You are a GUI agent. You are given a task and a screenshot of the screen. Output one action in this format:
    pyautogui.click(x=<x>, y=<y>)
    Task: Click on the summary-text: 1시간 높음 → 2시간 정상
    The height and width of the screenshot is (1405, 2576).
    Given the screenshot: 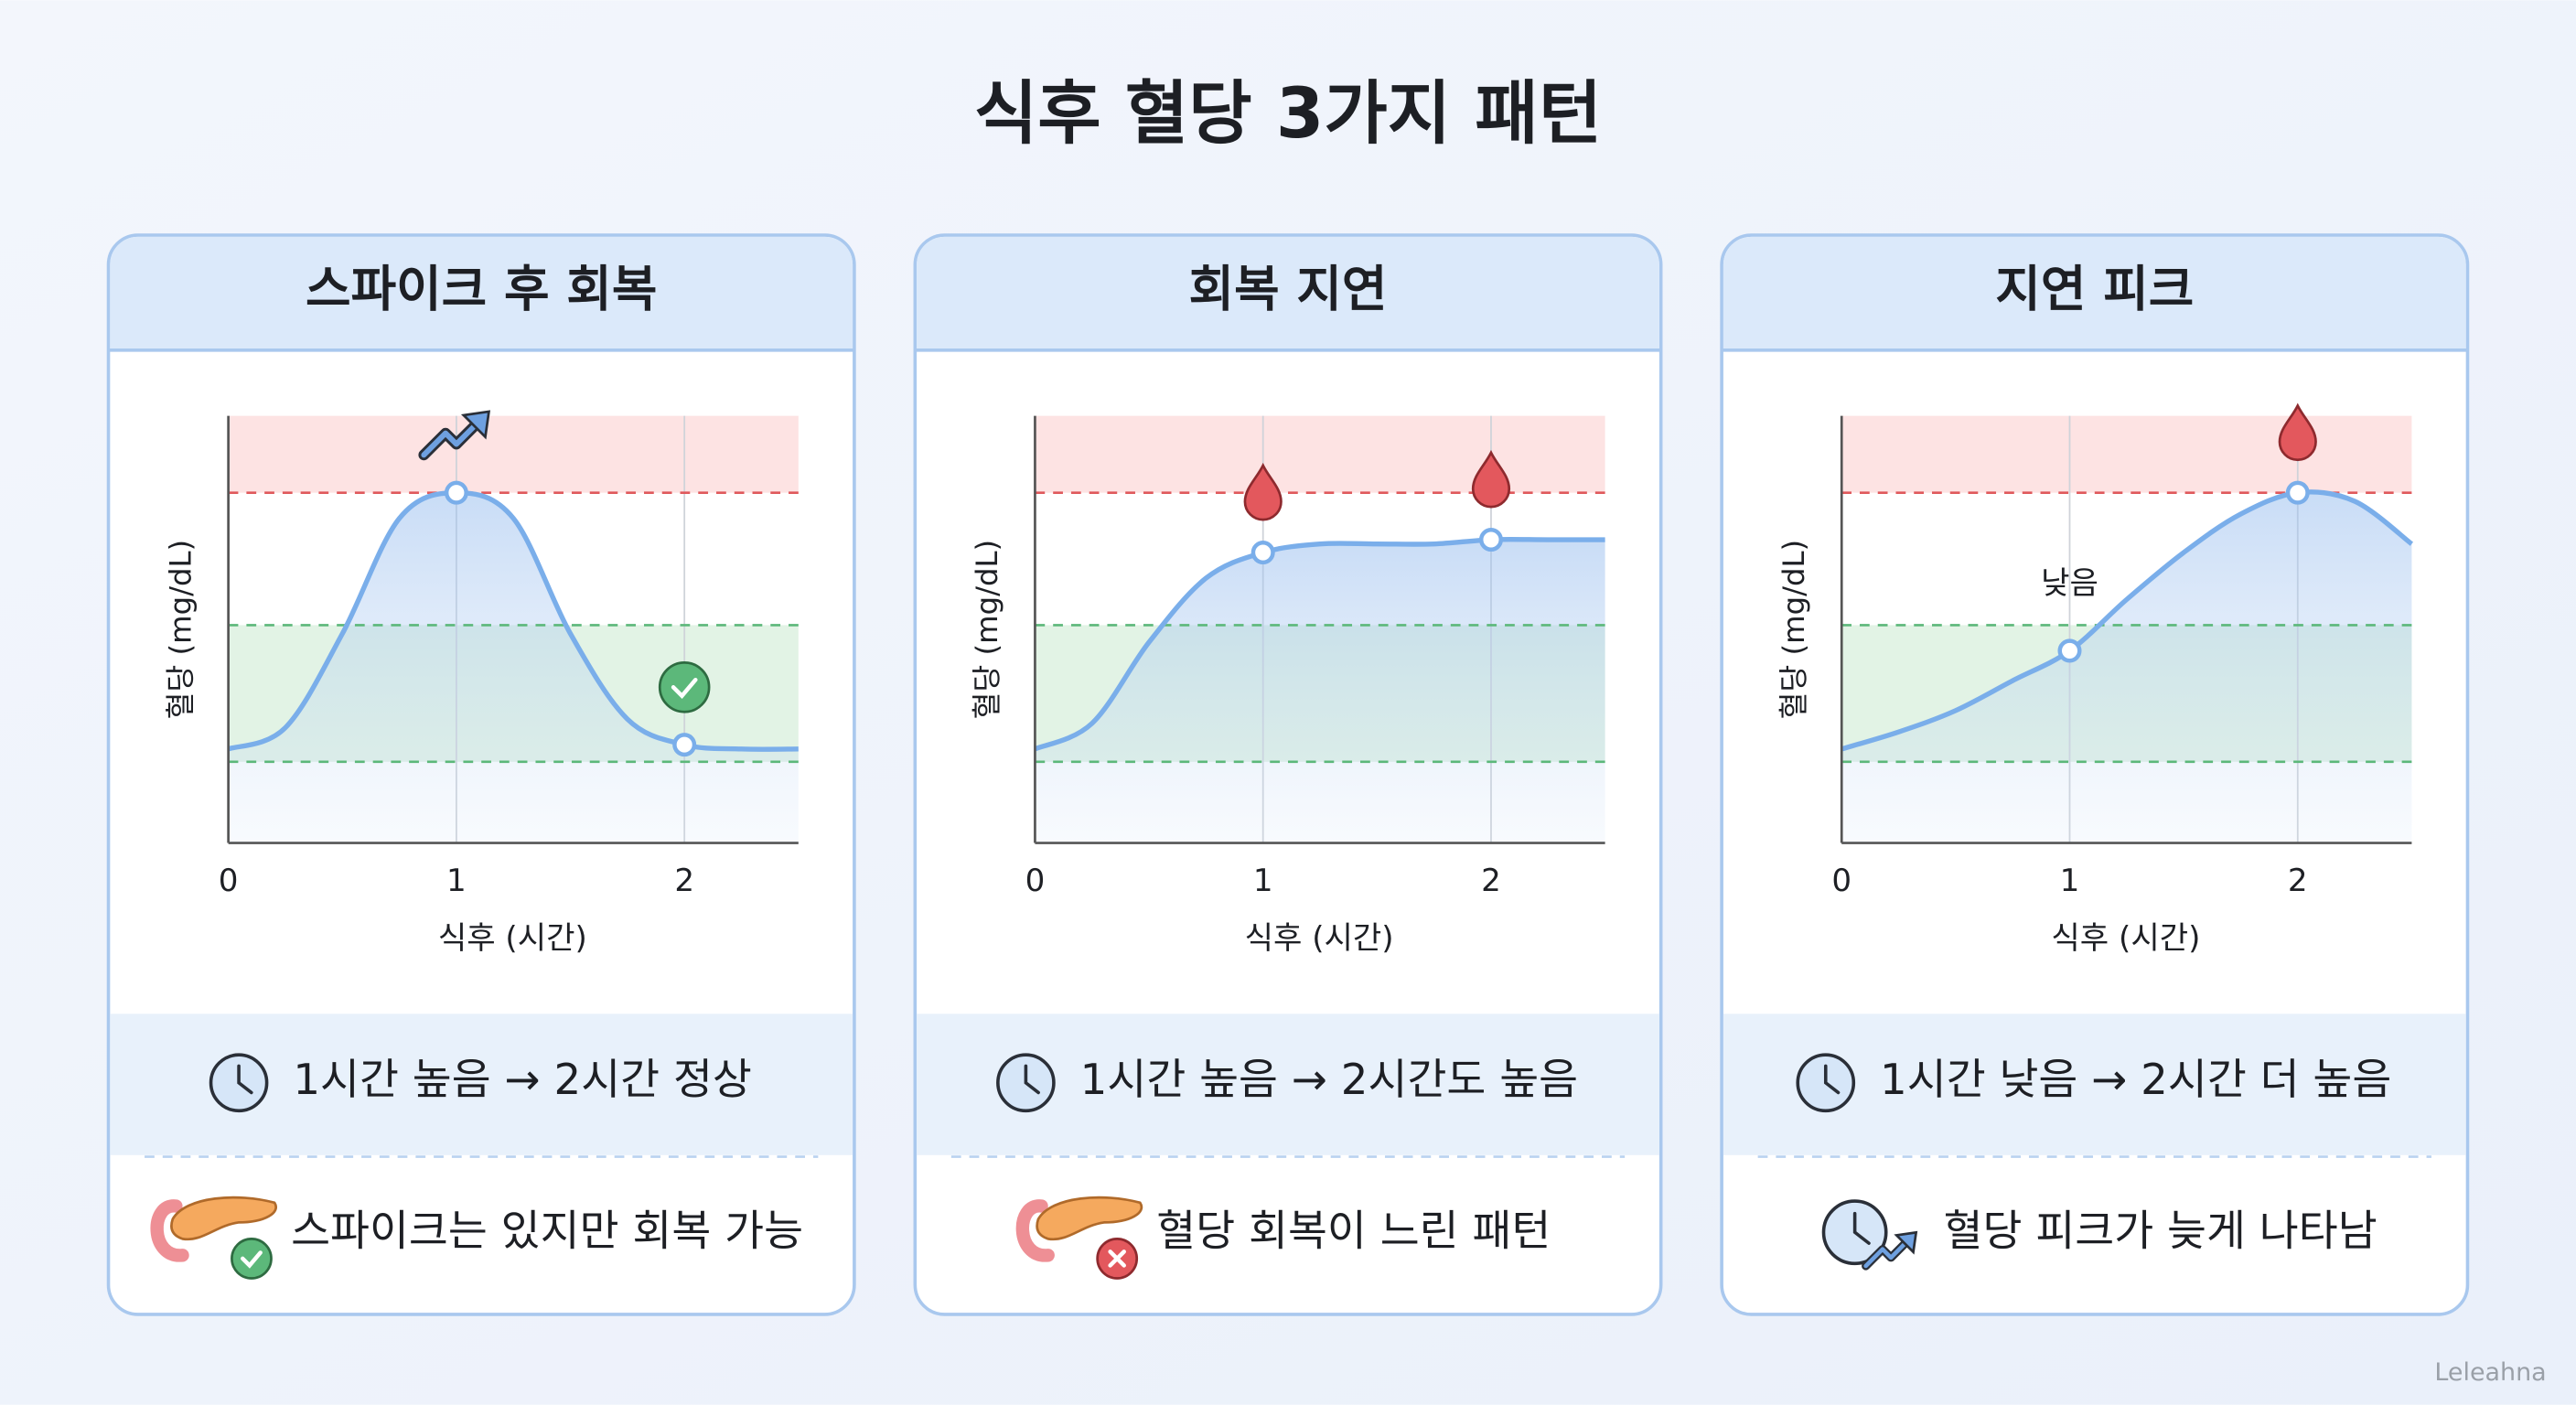 What is the action you would take?
    pyautogui.click(x=523, y=1080)
    